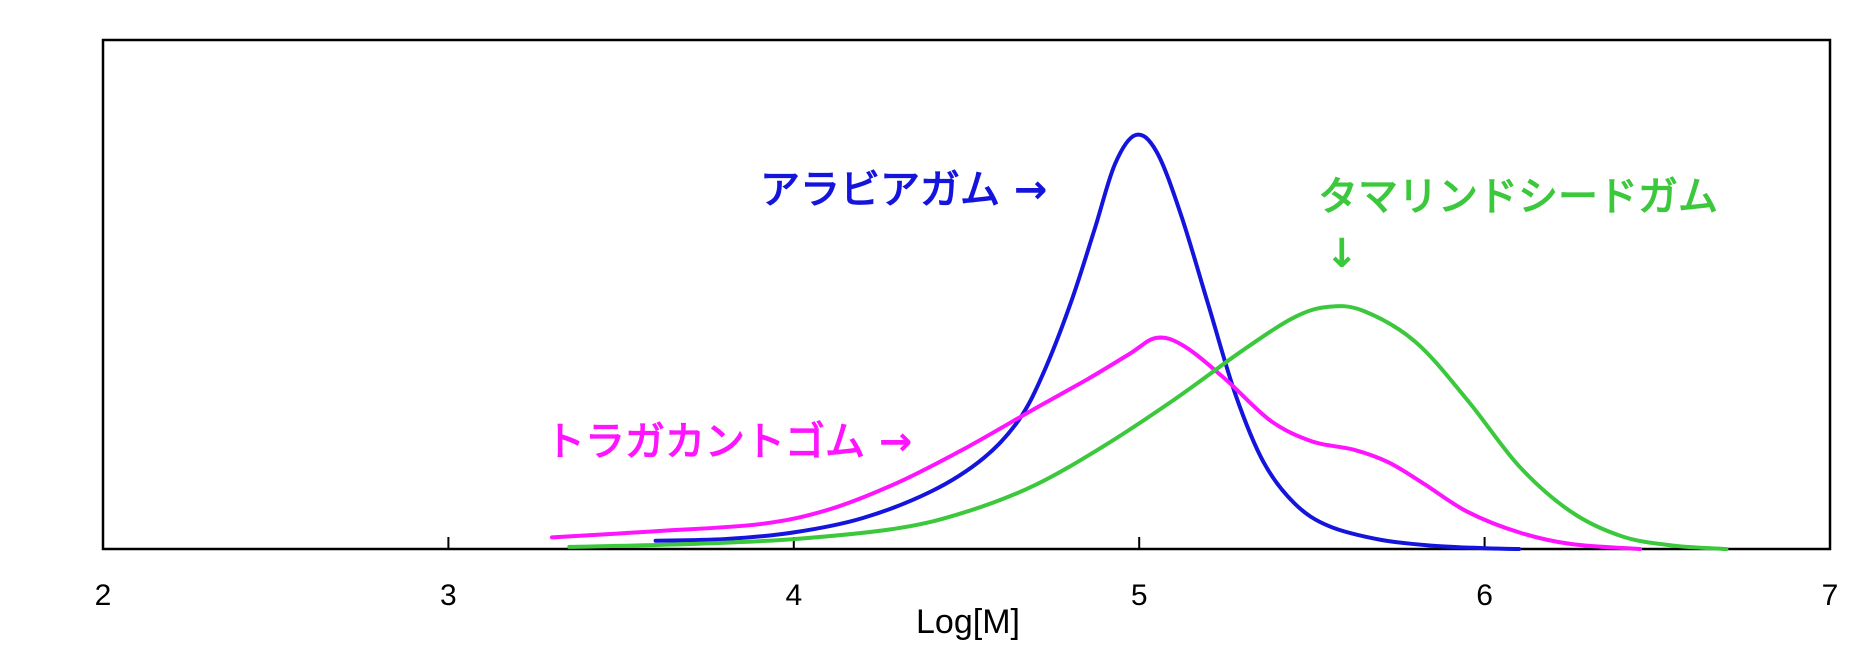 The height and width of the screenshot is (655, 1870). Describe the element at coordinates (1518, 197) in the screenshot. I see `annotation-tamarind-seed-gum: タマリンドシードガム` at that location.